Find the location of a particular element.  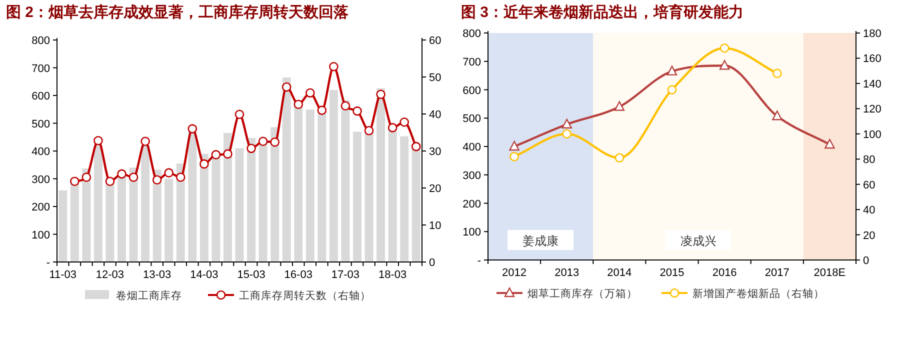

legend-label: 新增国产卷烟新品（右轴） is located at coordinates (758, 293).